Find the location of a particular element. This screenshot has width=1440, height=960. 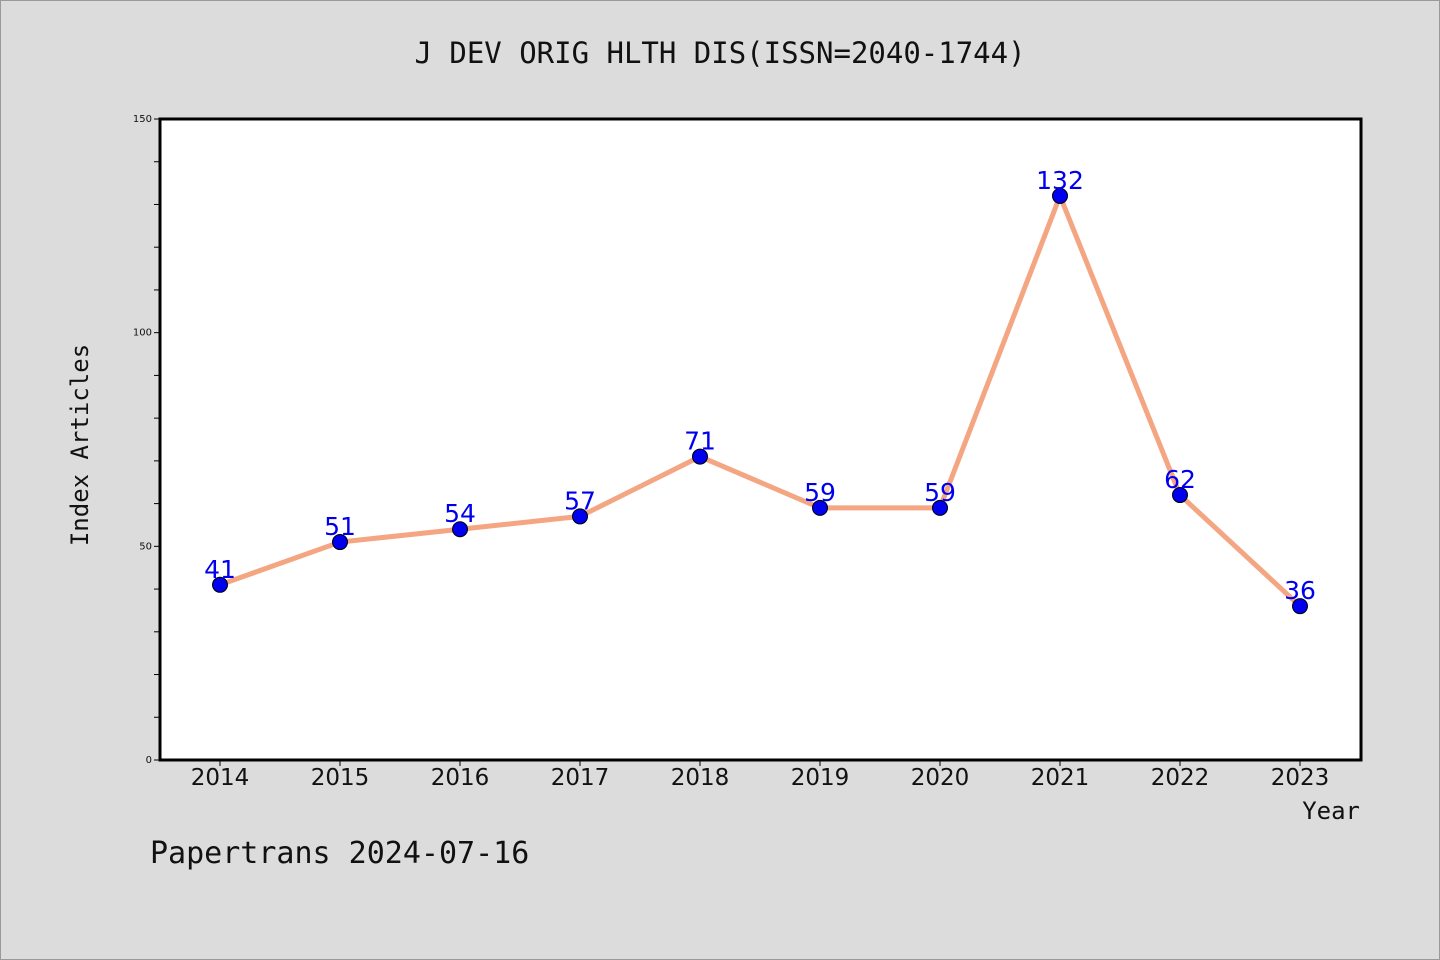

y-tick-label: 0 is located at coordinates (149, 760).